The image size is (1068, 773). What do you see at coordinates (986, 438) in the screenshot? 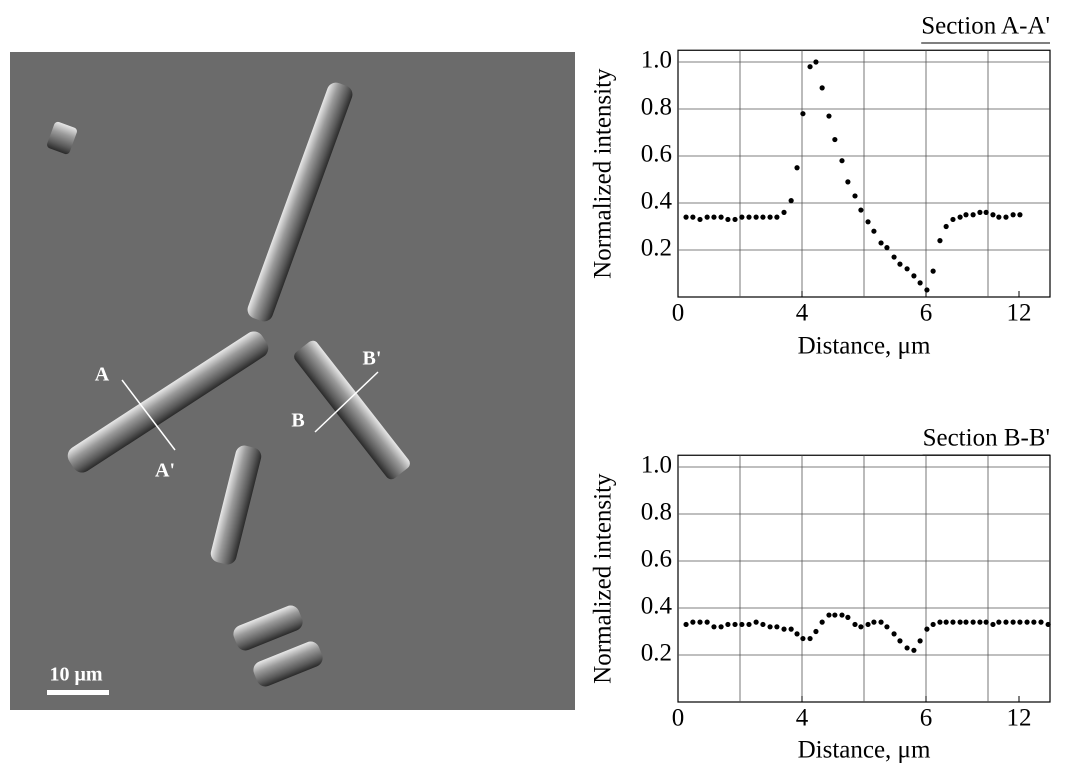
I see `chart-title: Section B-B'` at bounding box center [986, 438].